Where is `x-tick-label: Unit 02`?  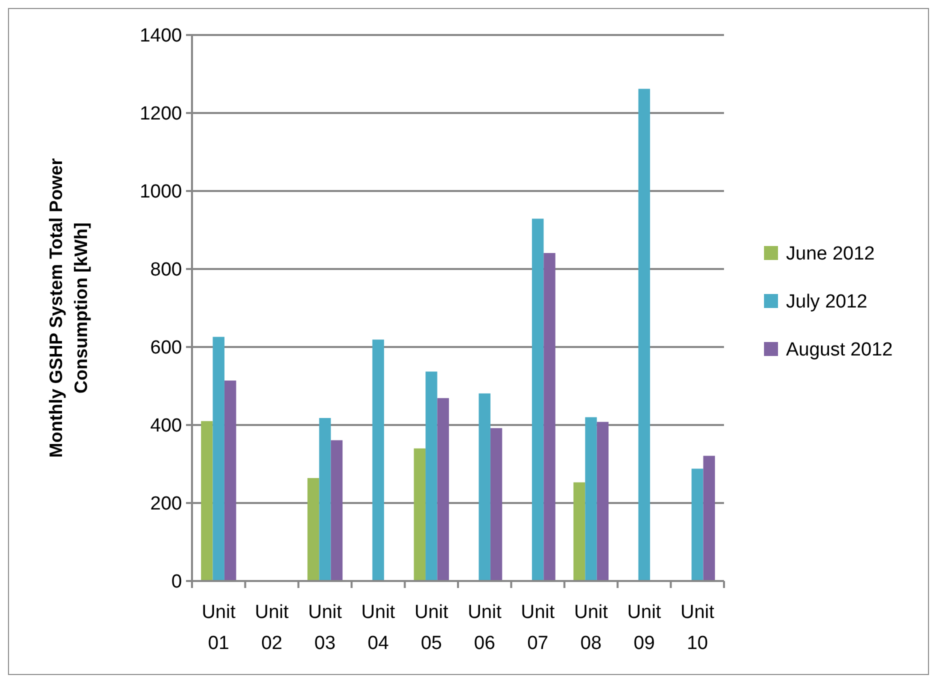 x-tick-label: Unit 02 is located at coordinates (272, 628).